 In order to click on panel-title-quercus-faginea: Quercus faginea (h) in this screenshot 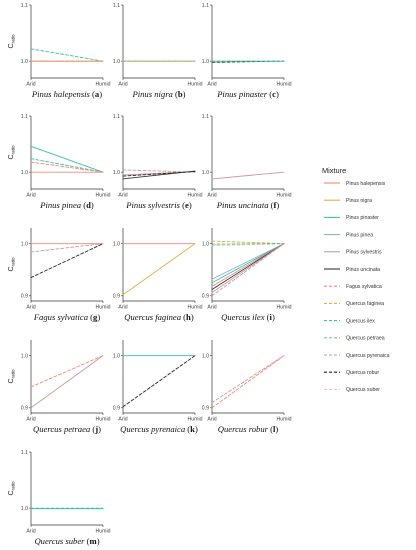, I will do `click(159, 317)`.